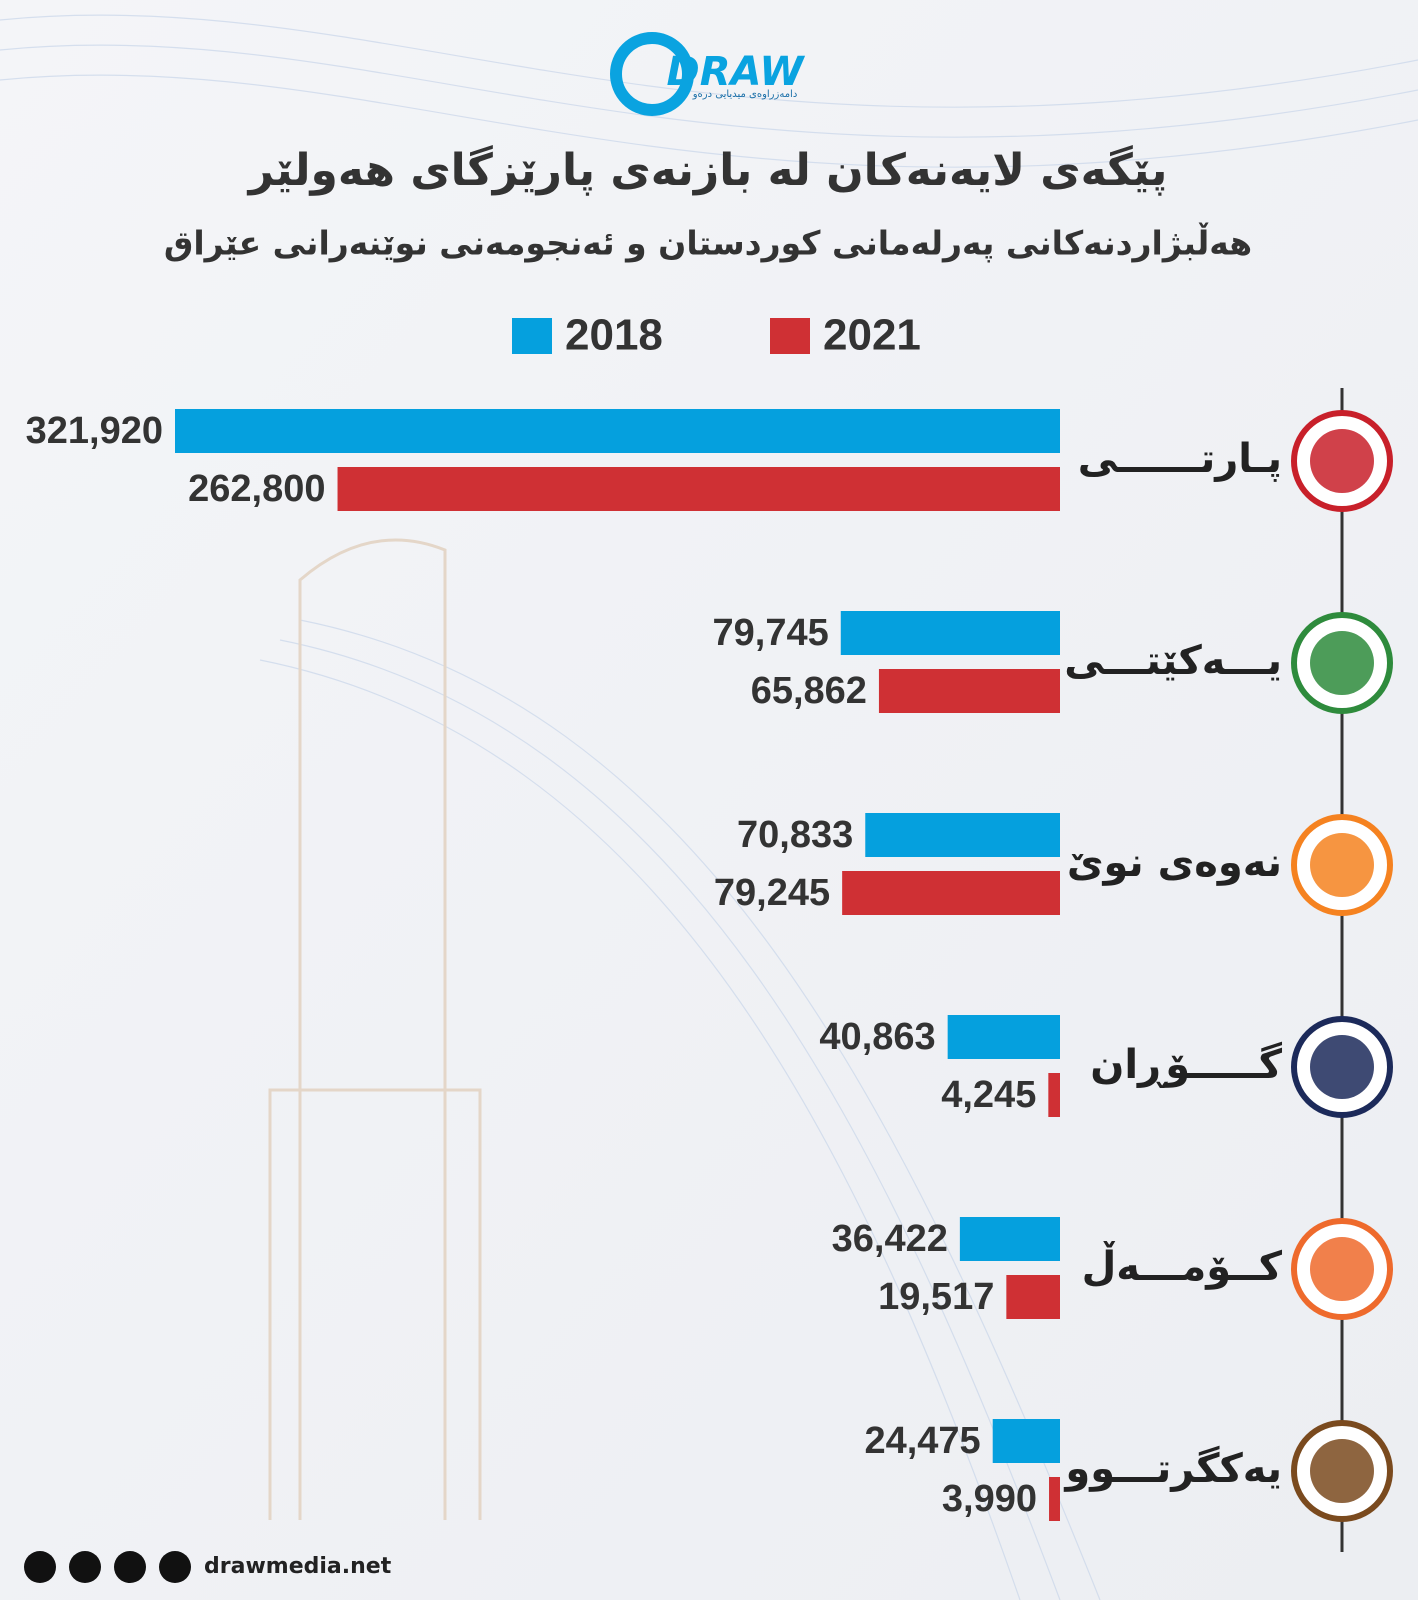  I want to click on footer-website: drawmedia.net, so click(298, 1566).